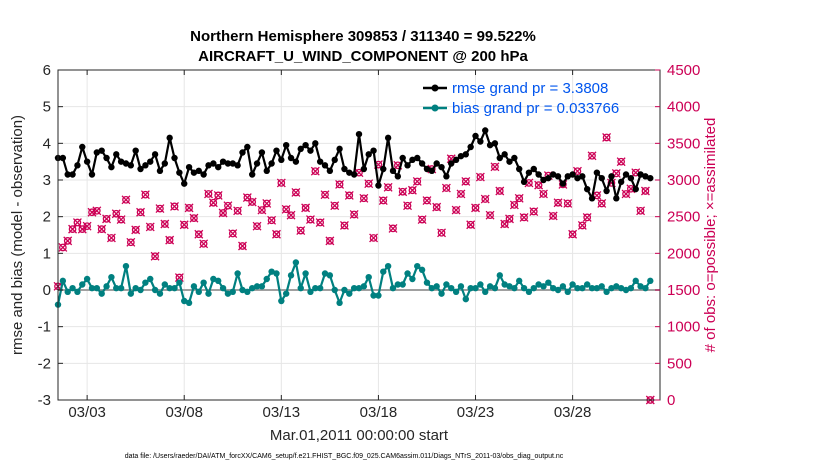 The width and height of the screenshot is (830, 470). Describe the element at coordinates (44, 363) in the screenshot. I see `y-left-tick-label: -2` at that location.